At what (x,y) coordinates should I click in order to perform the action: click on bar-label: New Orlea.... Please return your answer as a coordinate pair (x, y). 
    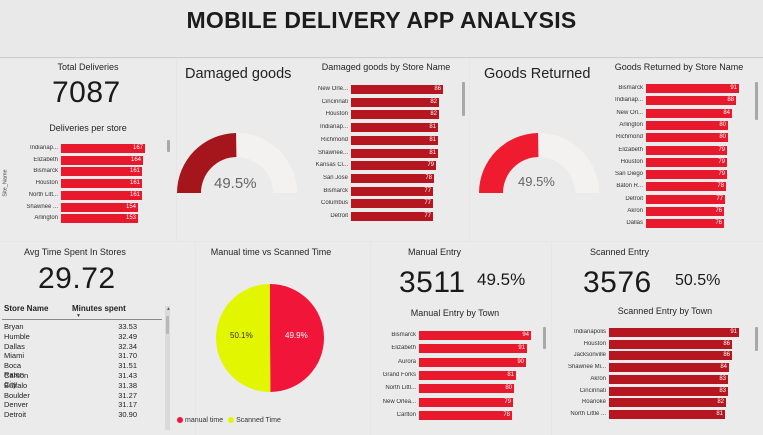
    Looking at the image, I should click on (399, 401).